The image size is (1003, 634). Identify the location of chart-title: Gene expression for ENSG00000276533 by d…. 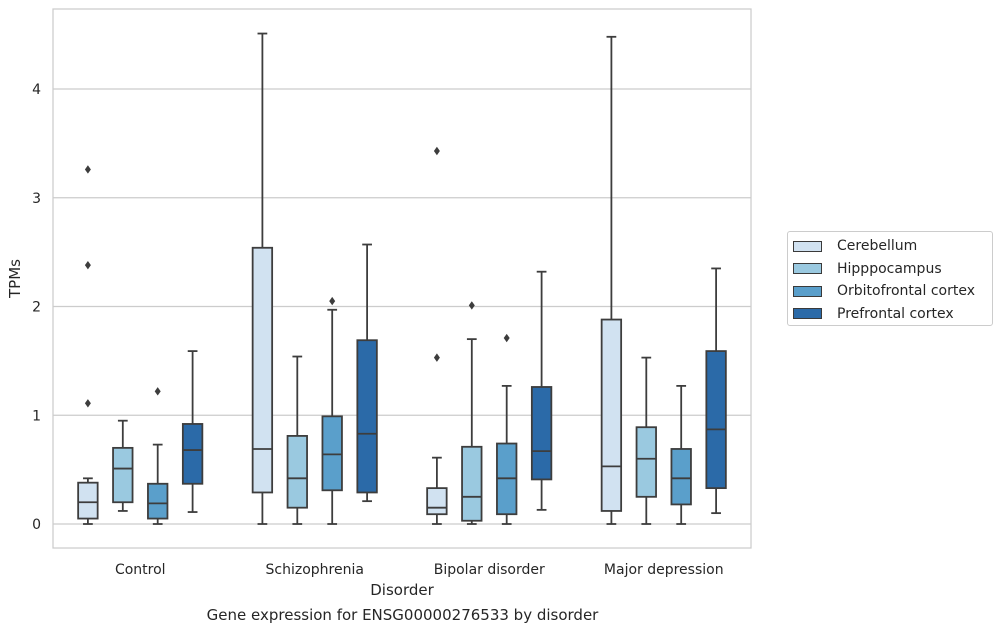
(402, 615).